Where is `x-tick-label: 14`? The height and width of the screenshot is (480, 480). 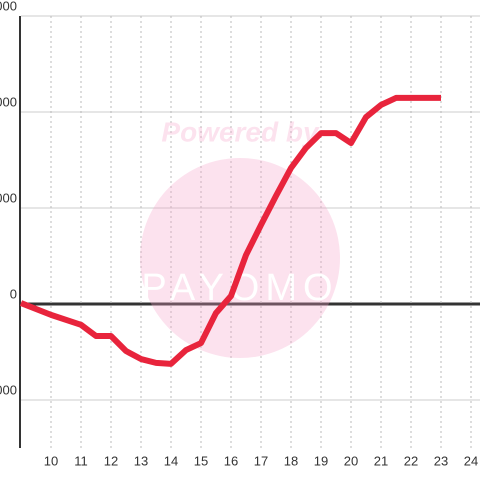
x-tick-label: 14 is located at coordinates (171, 460).